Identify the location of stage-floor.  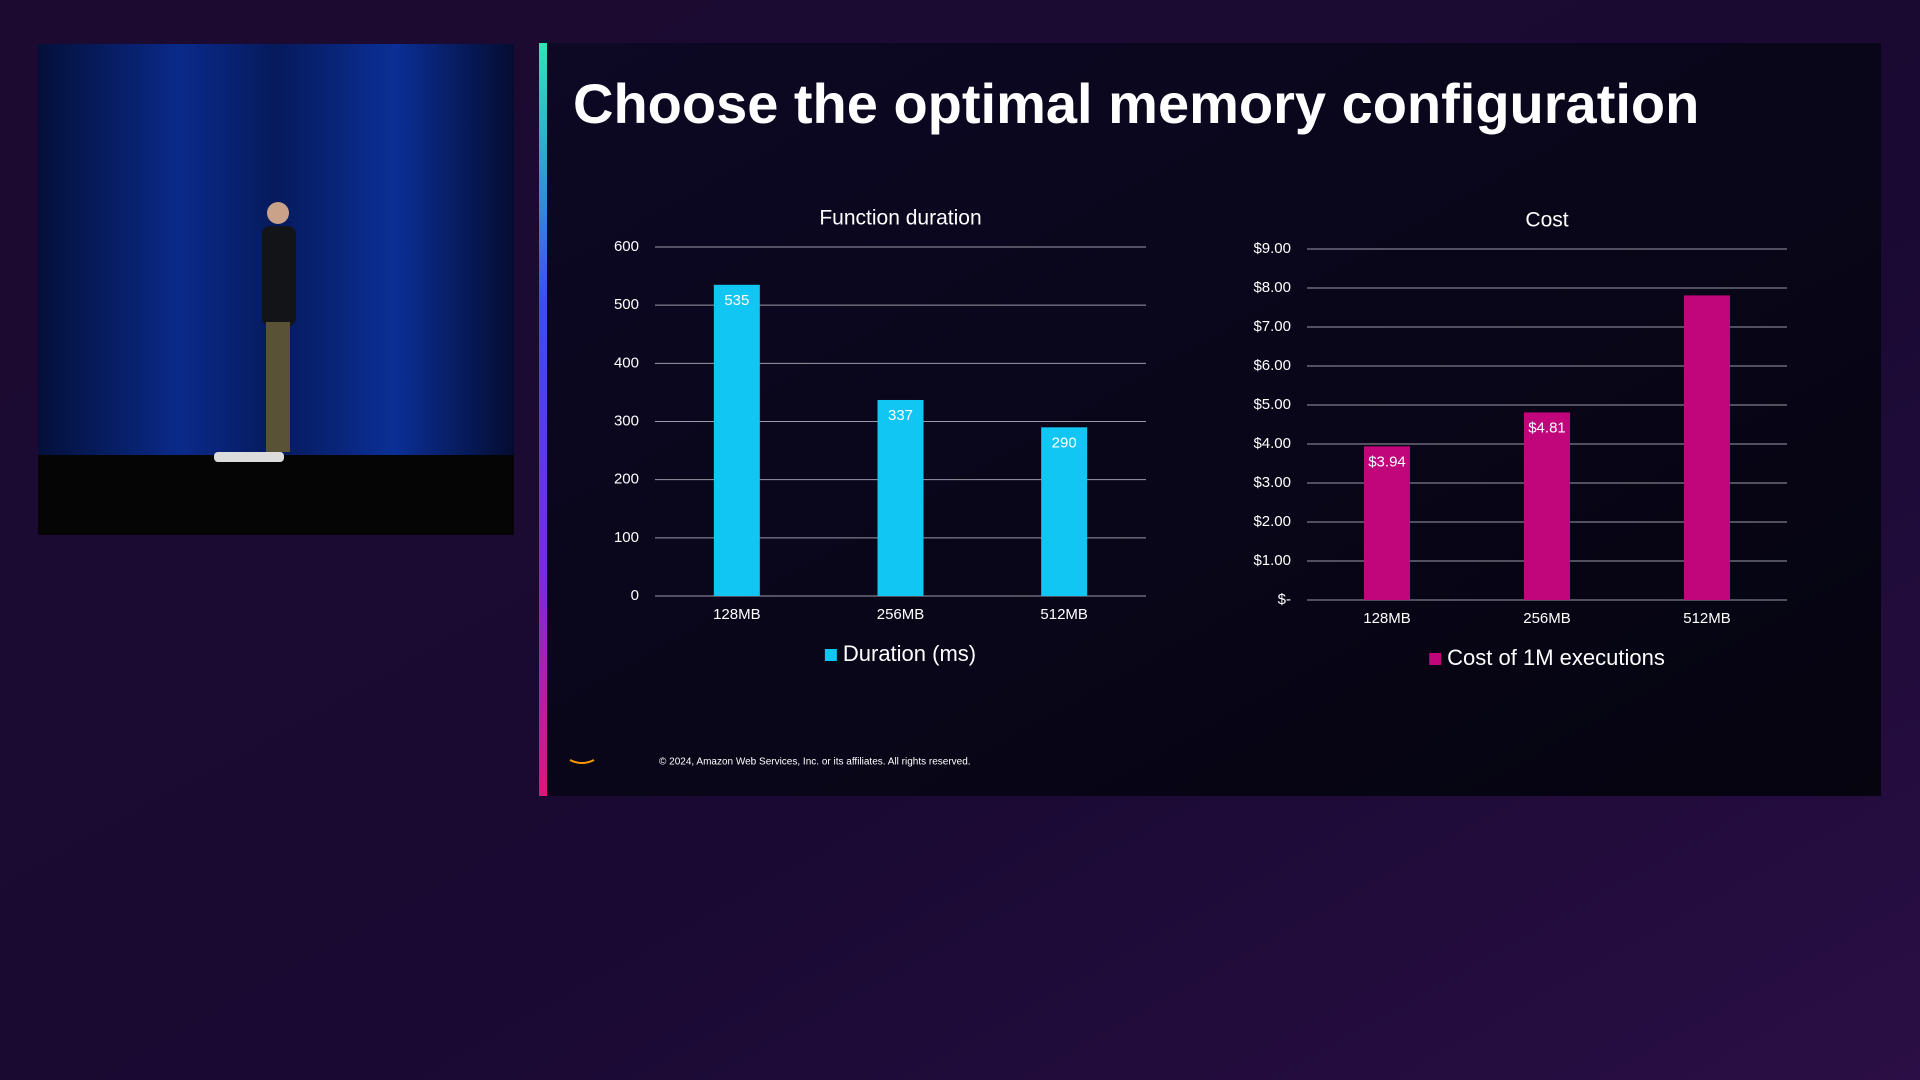
(276, 495).